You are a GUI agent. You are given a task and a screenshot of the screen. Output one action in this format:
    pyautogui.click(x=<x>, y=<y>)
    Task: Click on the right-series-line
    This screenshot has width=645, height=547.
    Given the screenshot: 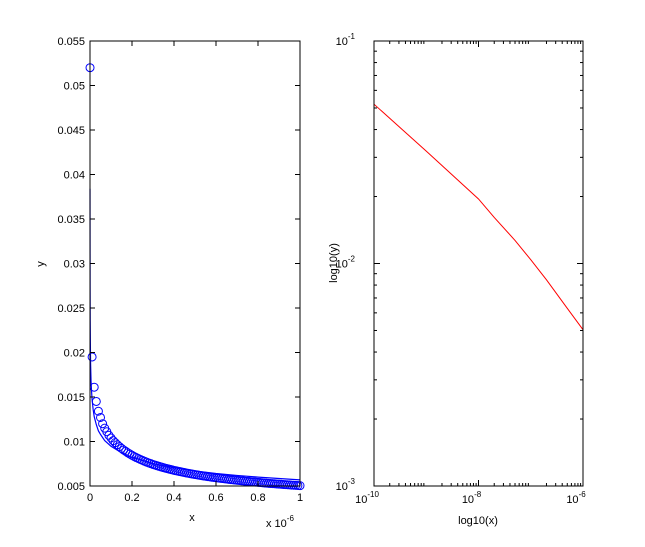 What is the action you would take?
    pyautogui.click(x=478, y=217)
    